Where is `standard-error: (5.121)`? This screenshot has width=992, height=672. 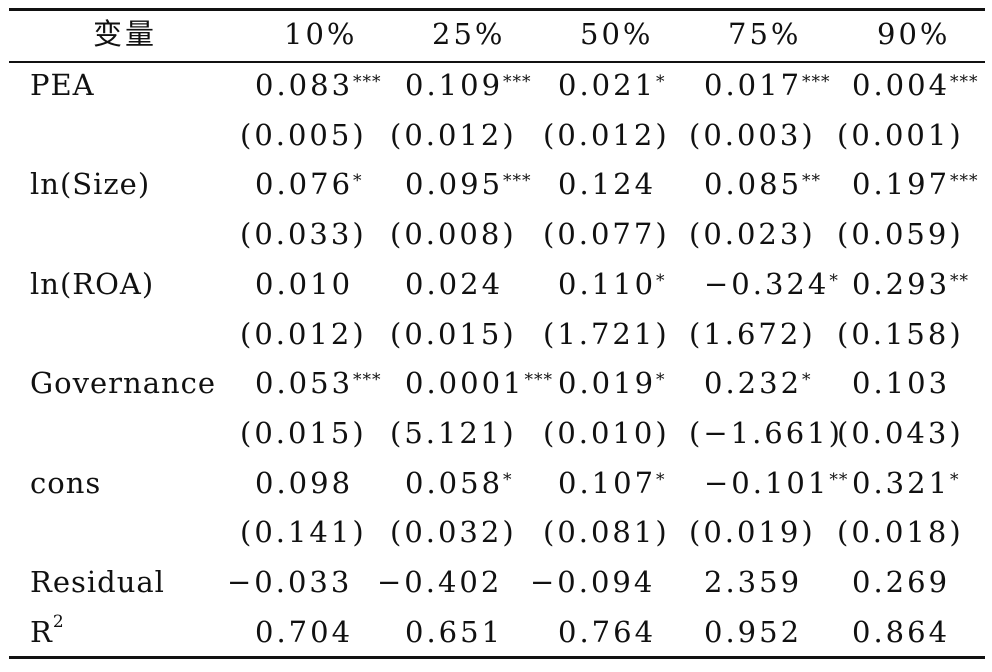
standard-error: (5.121) is located at coordinates (453, 432).